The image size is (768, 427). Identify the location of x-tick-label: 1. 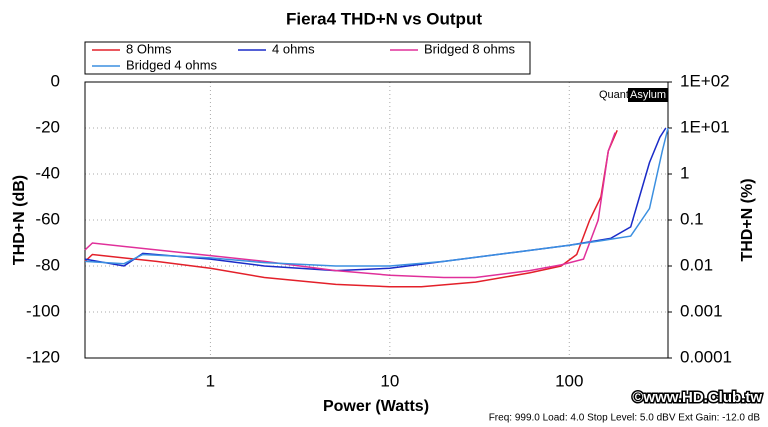
(210, 380).